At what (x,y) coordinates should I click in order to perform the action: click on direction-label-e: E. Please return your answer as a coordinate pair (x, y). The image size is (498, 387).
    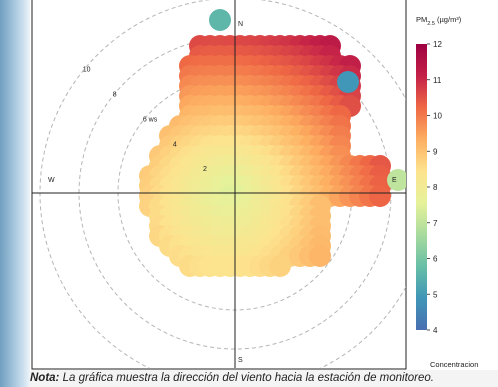
    Looking at the image, I should click on (394, 180).